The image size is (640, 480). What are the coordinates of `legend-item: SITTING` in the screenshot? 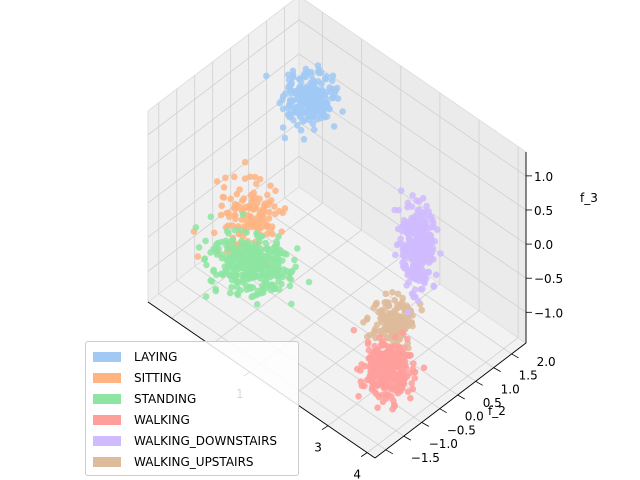 It's located at (192, 377).